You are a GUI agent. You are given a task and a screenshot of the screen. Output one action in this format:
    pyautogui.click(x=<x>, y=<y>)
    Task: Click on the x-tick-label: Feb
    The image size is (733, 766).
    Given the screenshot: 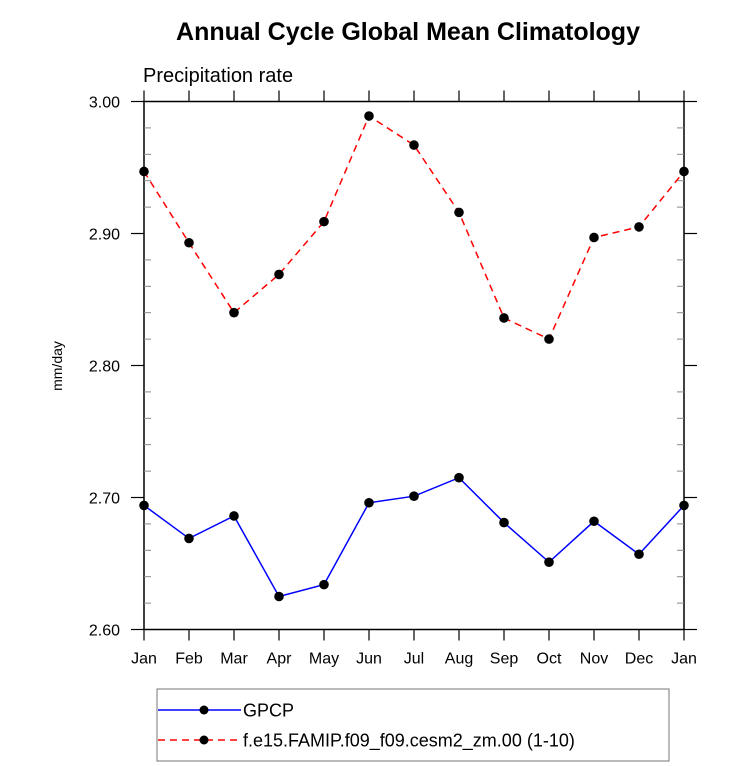 What is the action you would take?
    pyautogui.click(x=189, y=659)
    